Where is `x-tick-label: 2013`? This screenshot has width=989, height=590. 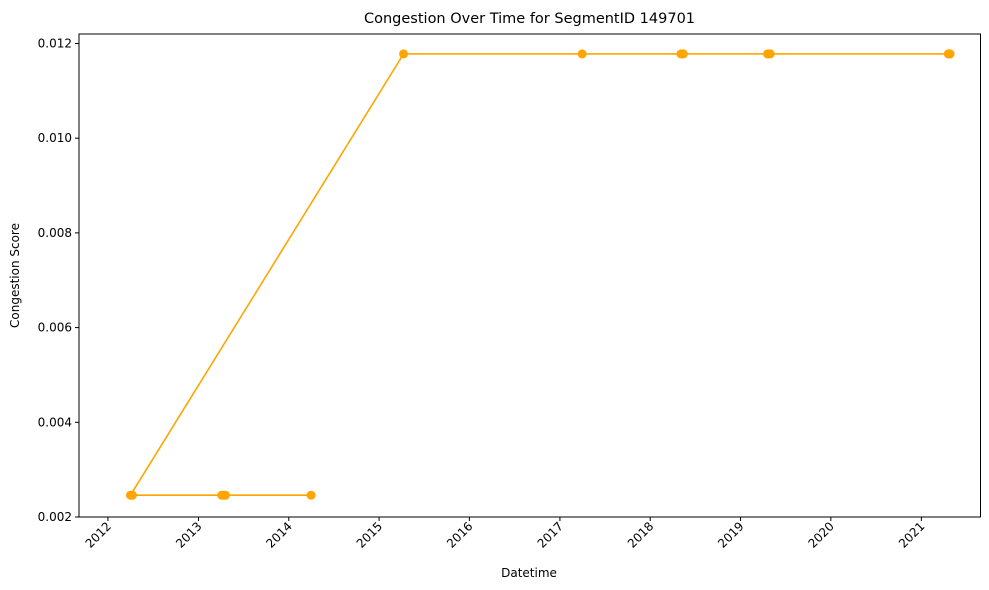
x-tick-label: 2013 is located at coordinates (188, 534).